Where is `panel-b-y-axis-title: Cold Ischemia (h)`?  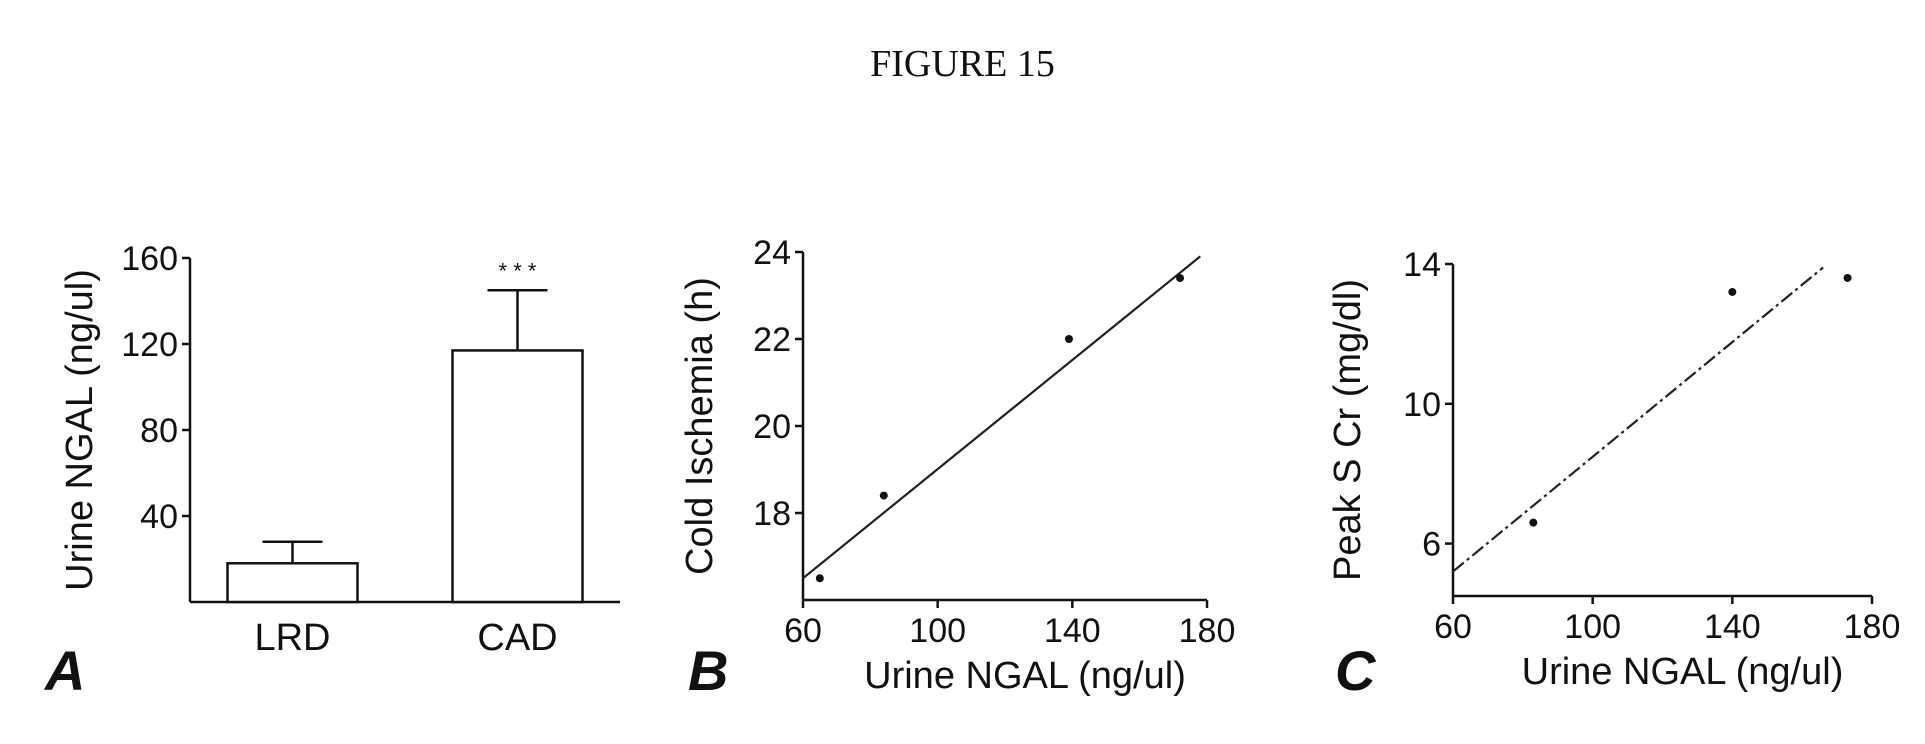 panel-b-y-axis-title: Cold Ischemia (h) is located at coordinates (700, 426).